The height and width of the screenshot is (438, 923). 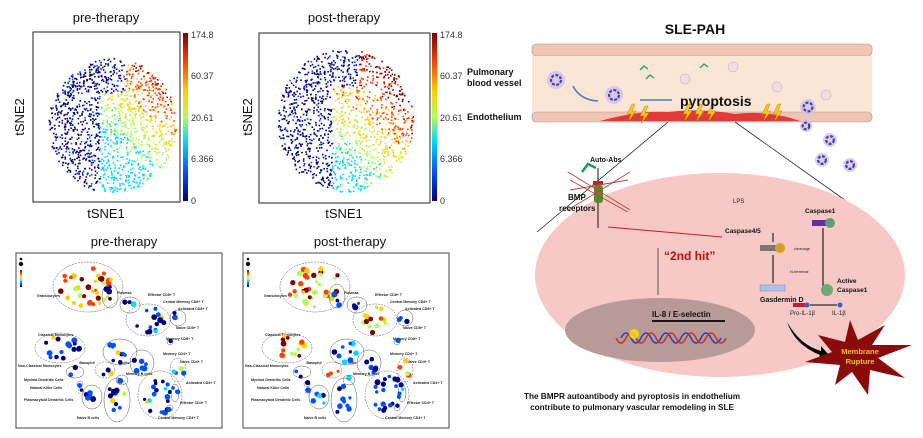 What do you see at coordinates (808, 107) in the screenshot?
I see `neutrophil-nucleus-icon` at bounding box center [808, 107].